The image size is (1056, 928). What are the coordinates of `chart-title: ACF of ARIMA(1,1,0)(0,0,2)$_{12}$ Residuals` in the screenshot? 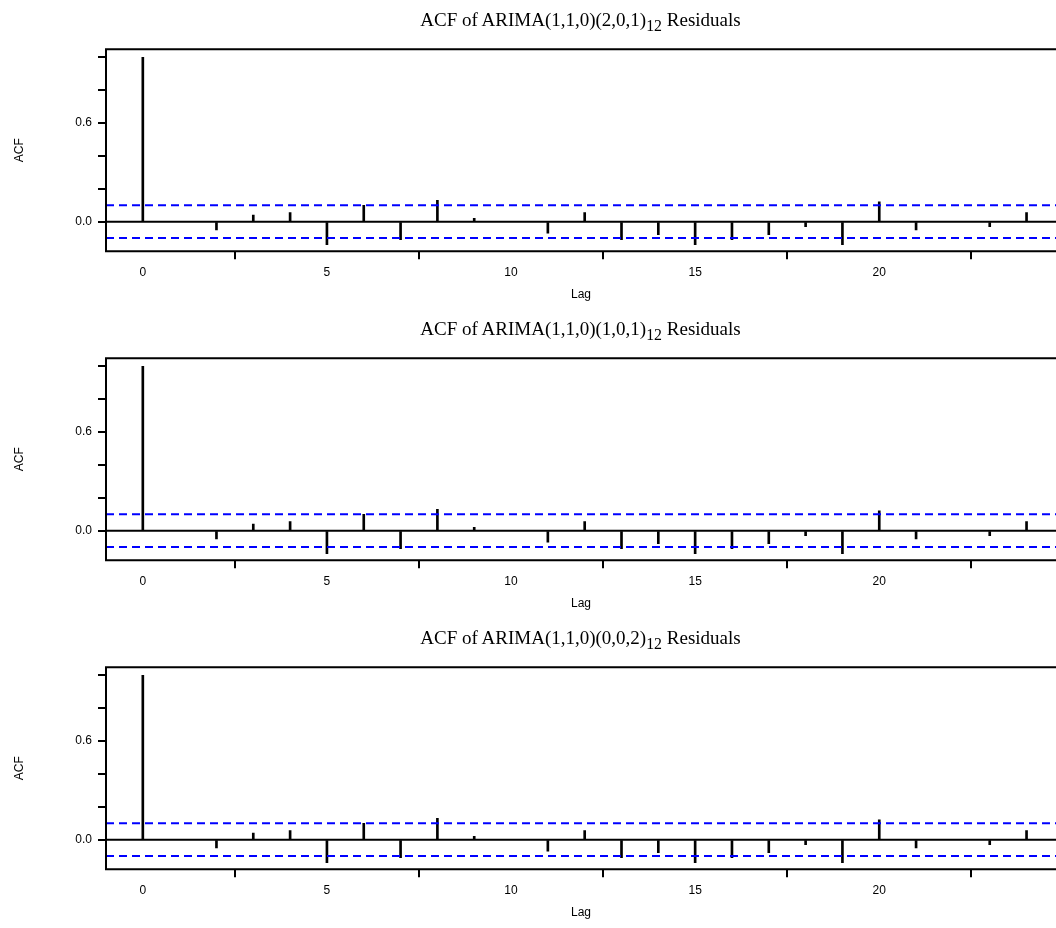 It's located at (580, 640).